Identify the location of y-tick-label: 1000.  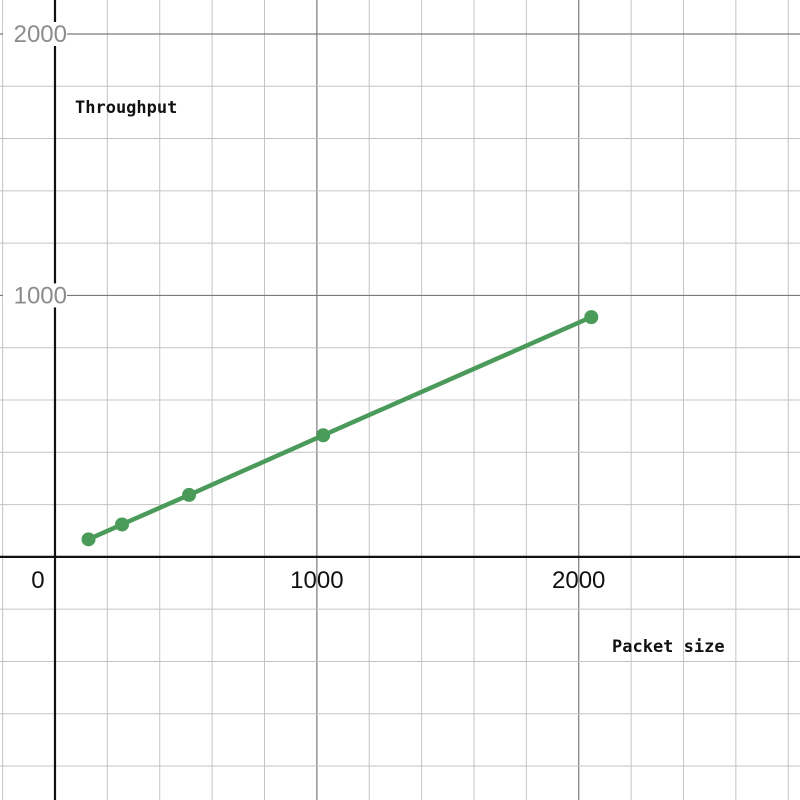
(40, 295).